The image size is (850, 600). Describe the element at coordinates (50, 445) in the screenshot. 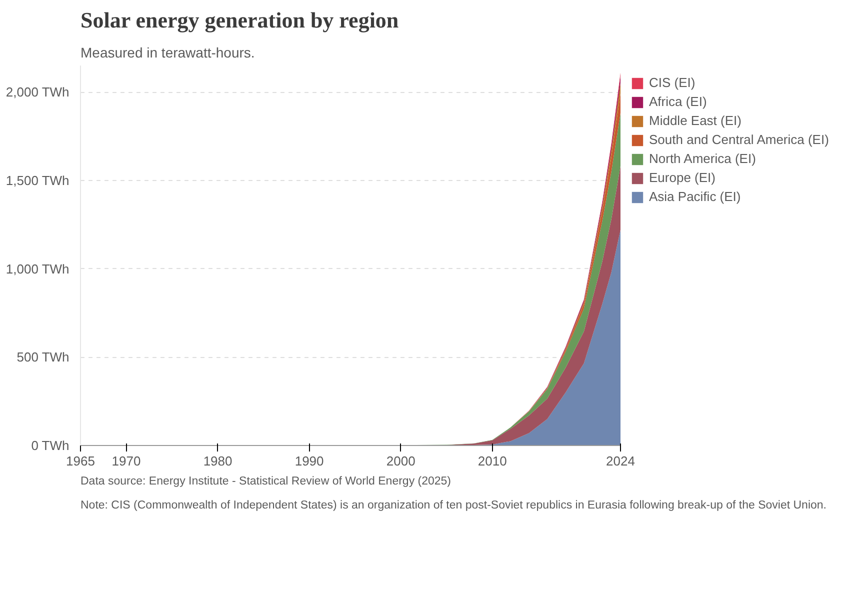

I see `y-tick-label: 0 TWh` at that location.